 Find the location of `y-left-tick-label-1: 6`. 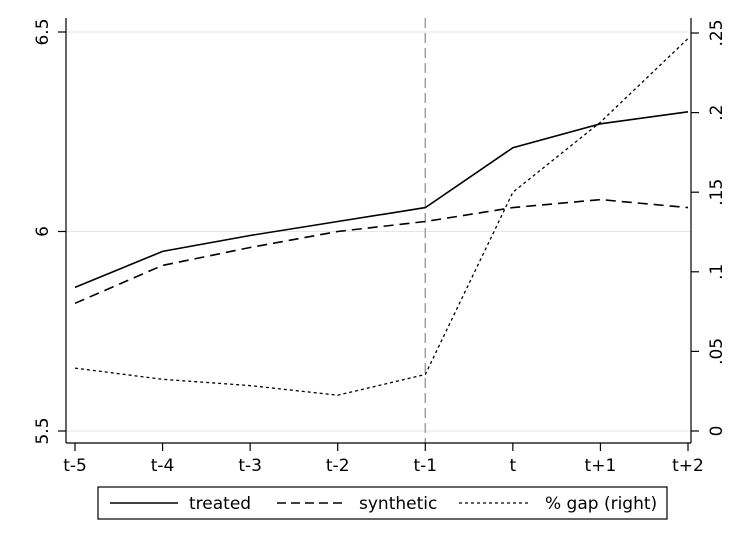

y-left-tick-label-1: 6 is located at coordinates (43, 231).